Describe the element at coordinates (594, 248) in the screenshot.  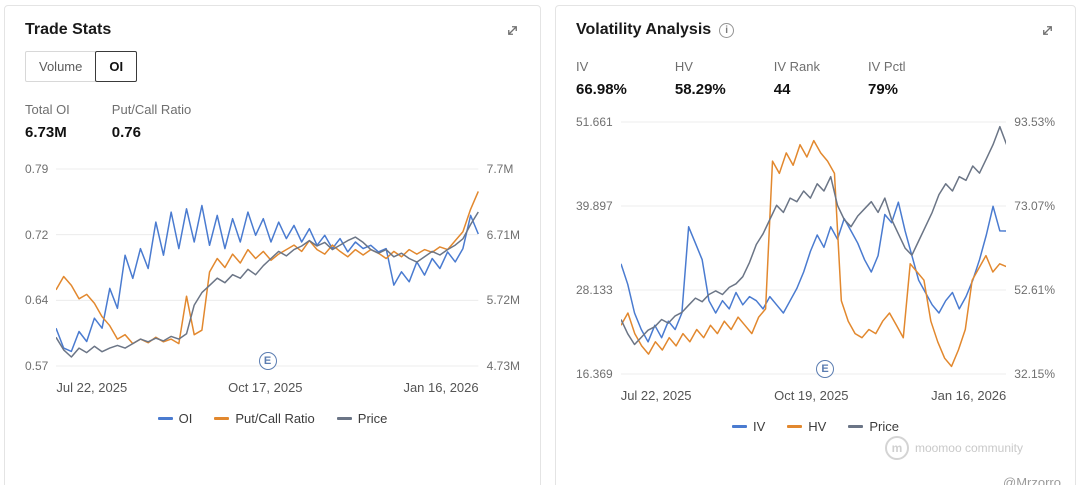
I see `left-y-axis: 51.661 39.897 28.133 16.369` at that location.